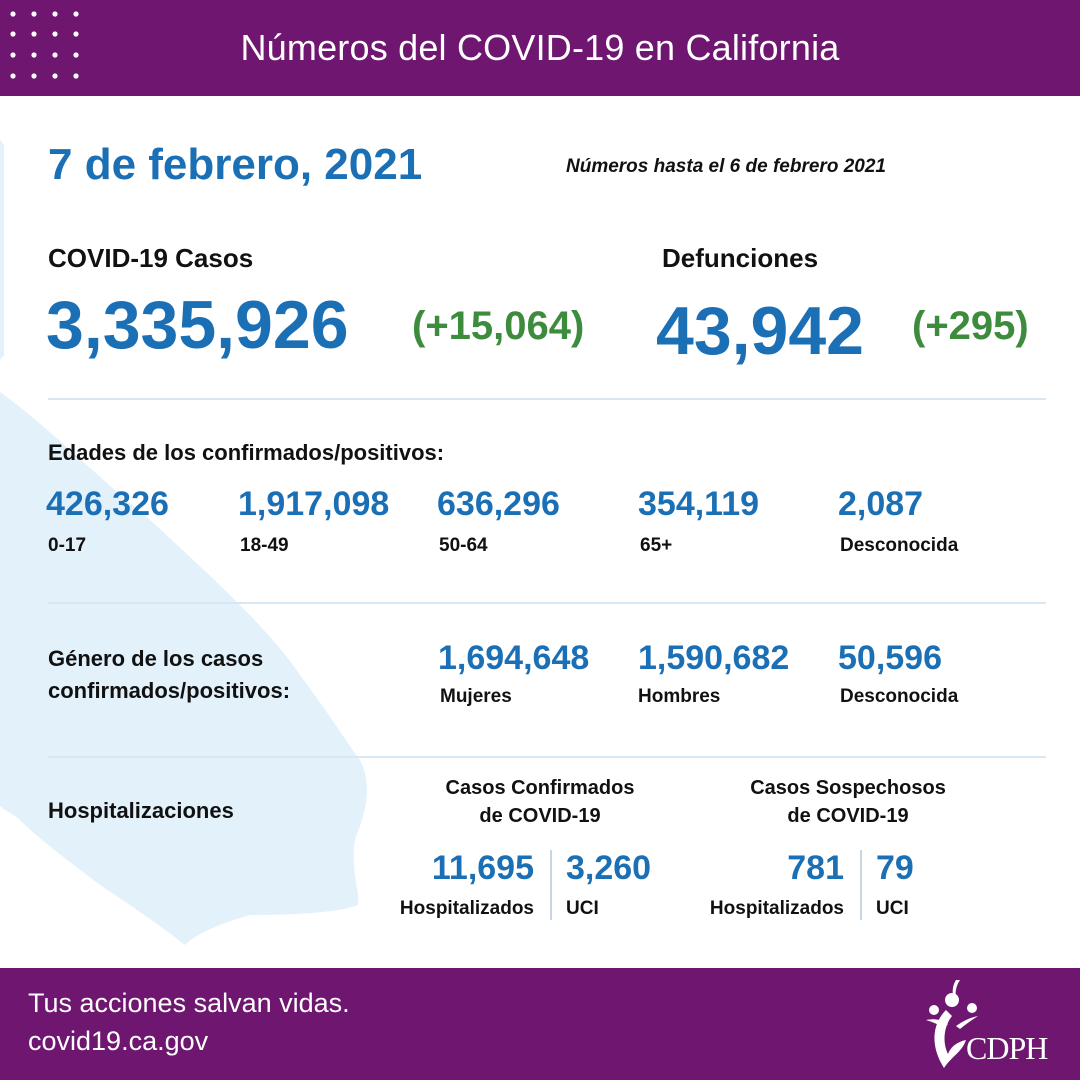 This screenshot has height=1080, width=1080. What do you see at coordinates (118, 1041) in the screenshot?
I see `footer-website-link: covid19.ca.gov` at bounding box center [118, 1041].